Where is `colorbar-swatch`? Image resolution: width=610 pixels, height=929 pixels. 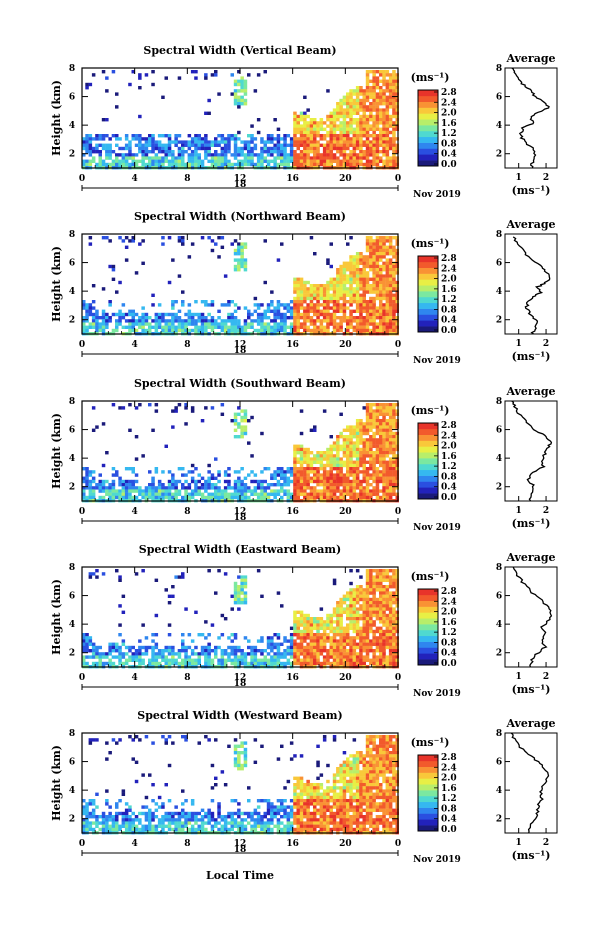
colorbar-swatch is located at coordinates (428, 145).